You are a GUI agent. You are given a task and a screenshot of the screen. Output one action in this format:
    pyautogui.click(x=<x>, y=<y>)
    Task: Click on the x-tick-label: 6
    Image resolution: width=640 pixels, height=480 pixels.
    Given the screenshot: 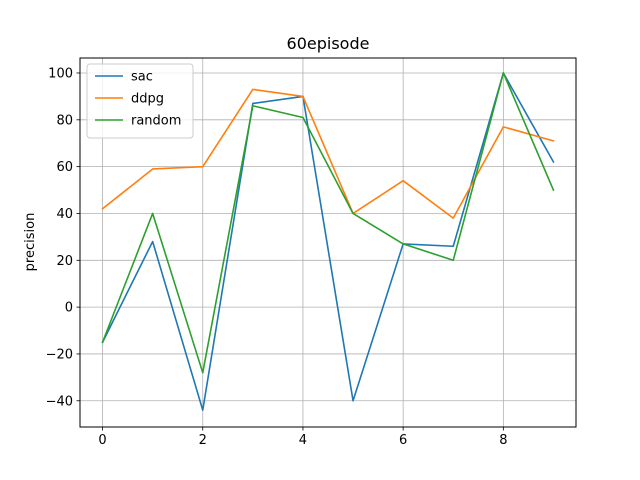 What is the action you would take?
    pyautogui.click(x=403, y=440)
    